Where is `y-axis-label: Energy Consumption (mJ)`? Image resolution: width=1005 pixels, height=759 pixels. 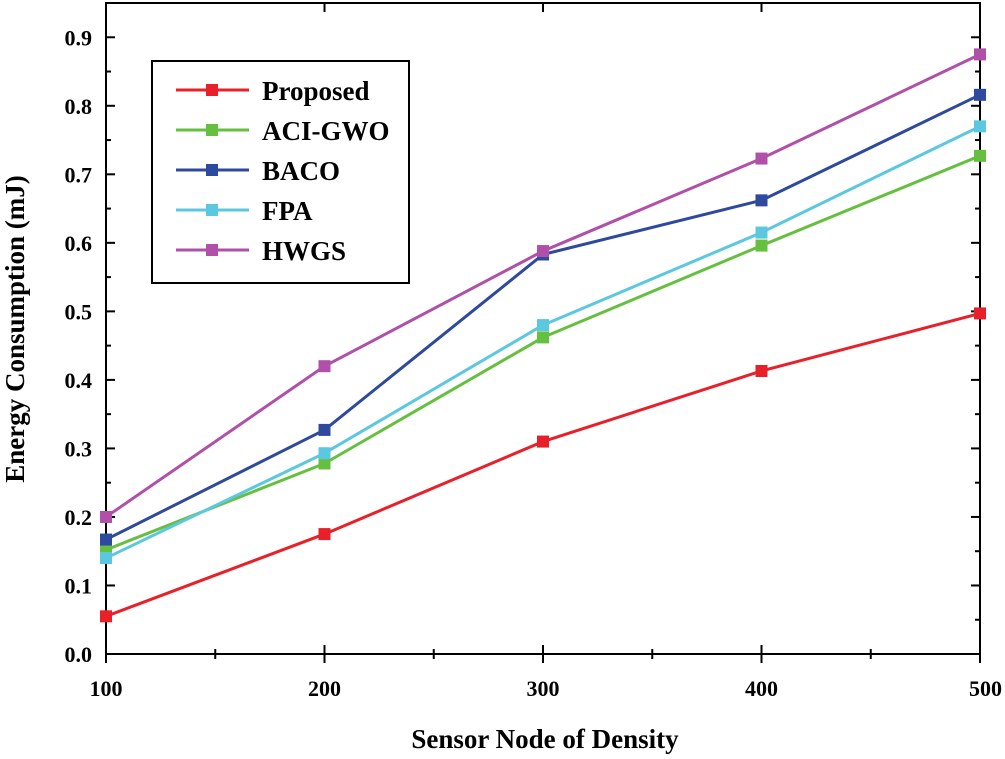
y-axis-label: Energy Consumption (mJ) is located at coordinates (15, 329).